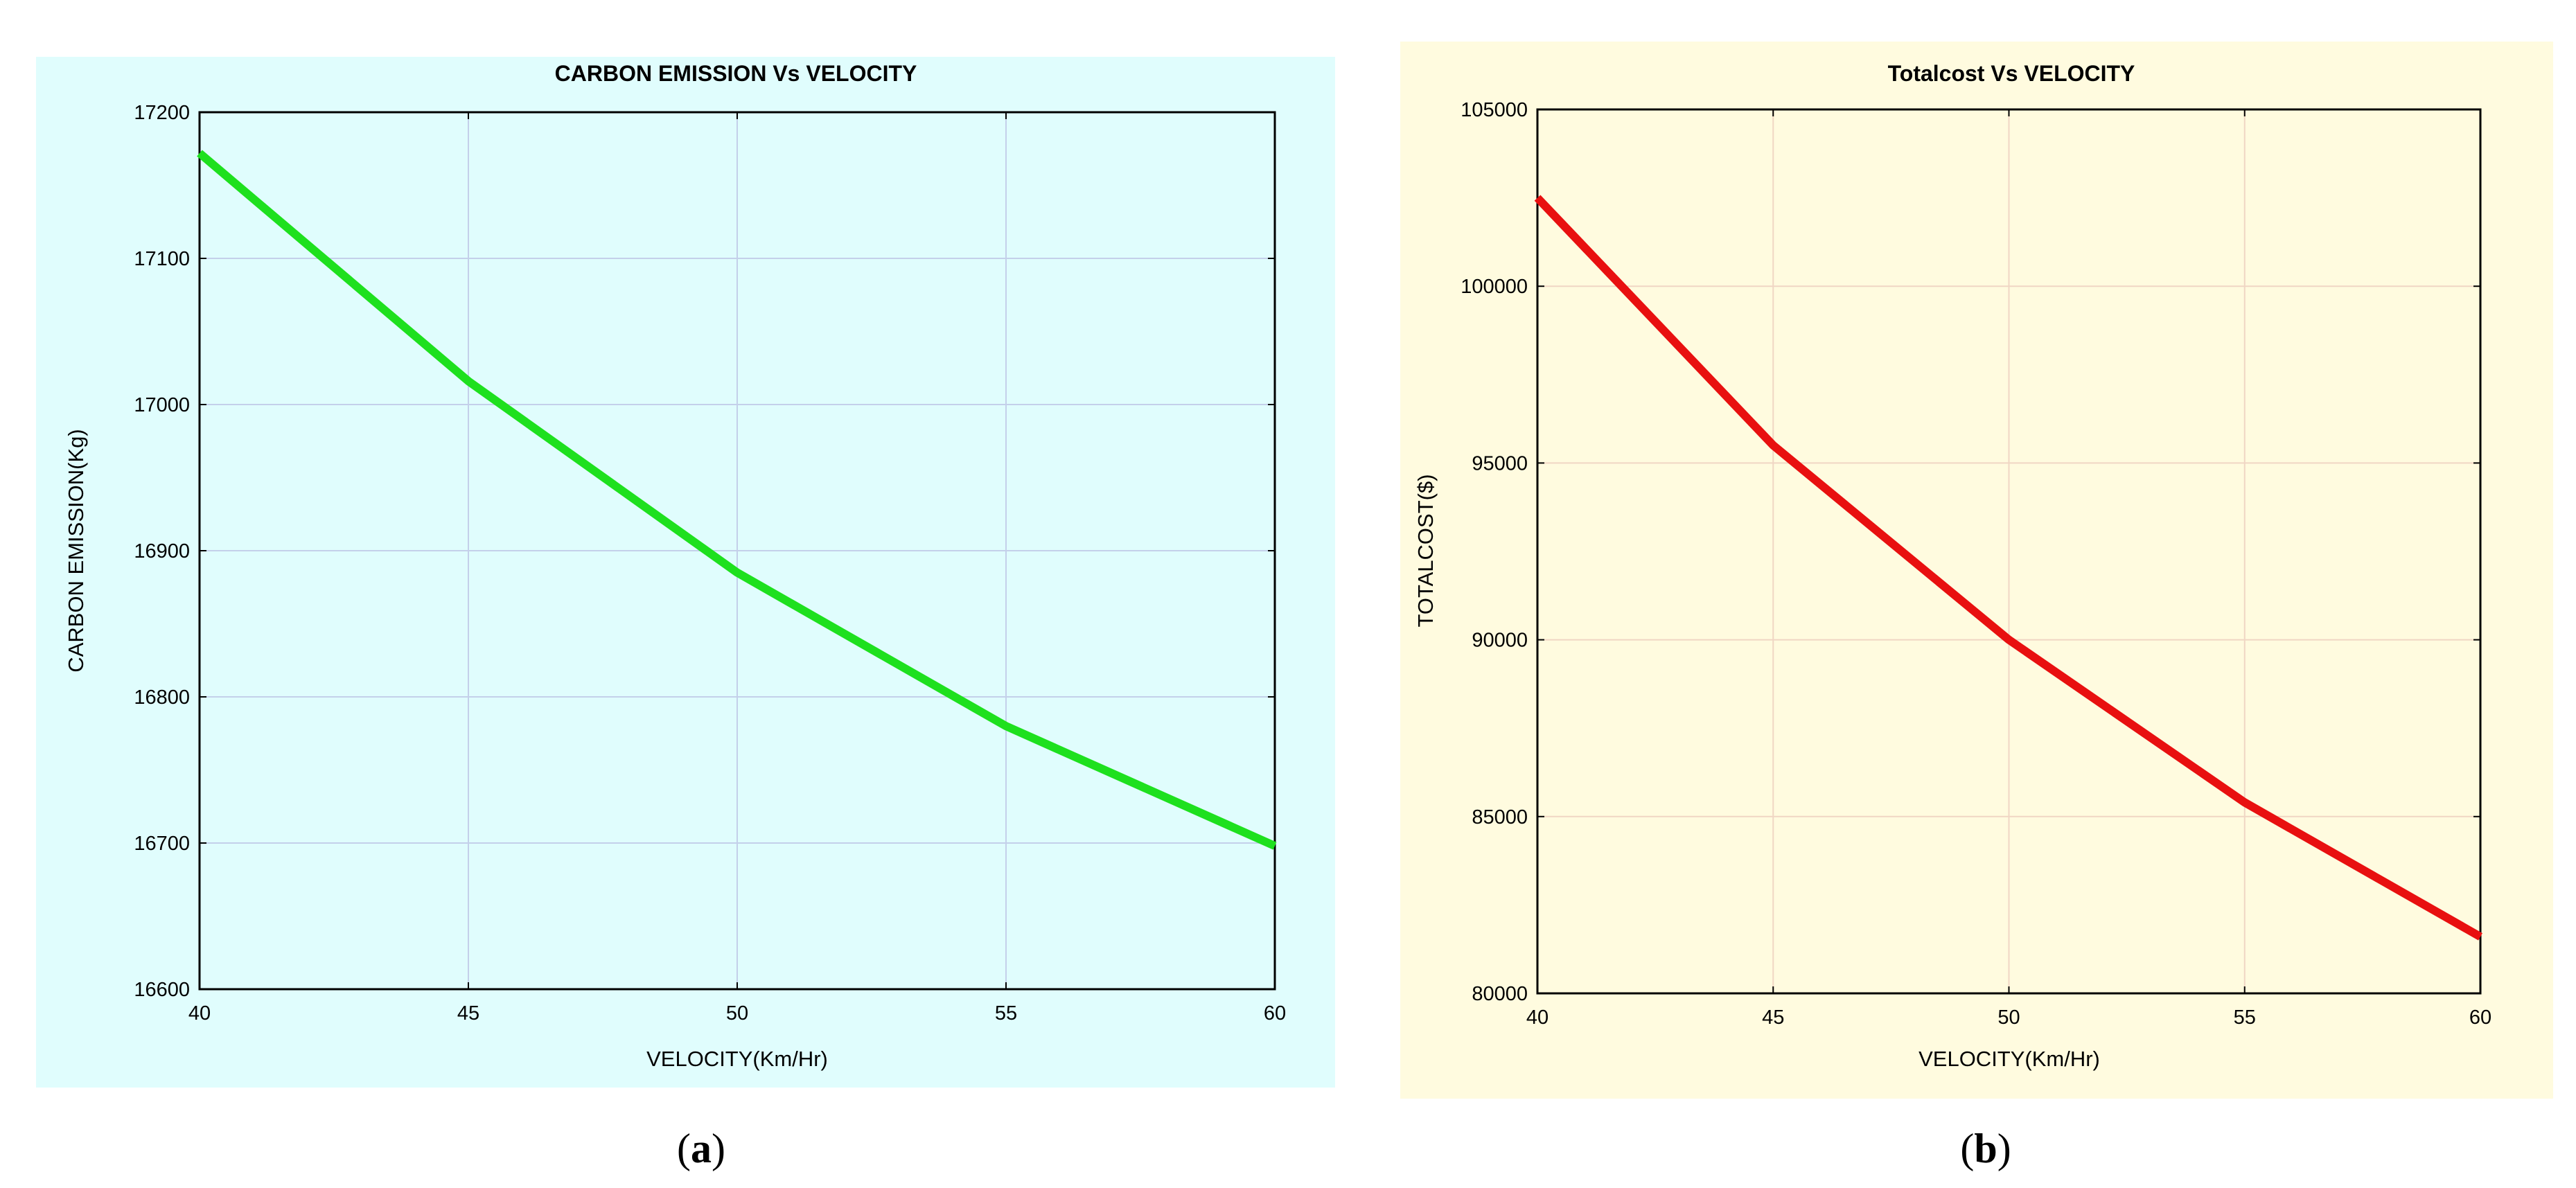  What do you see at coordinates (737, 1059) in the screenshot?
I see `panel-a-x-axis-label: VELOCITY(Km/Hr)` at bounding box center [737, 1059].